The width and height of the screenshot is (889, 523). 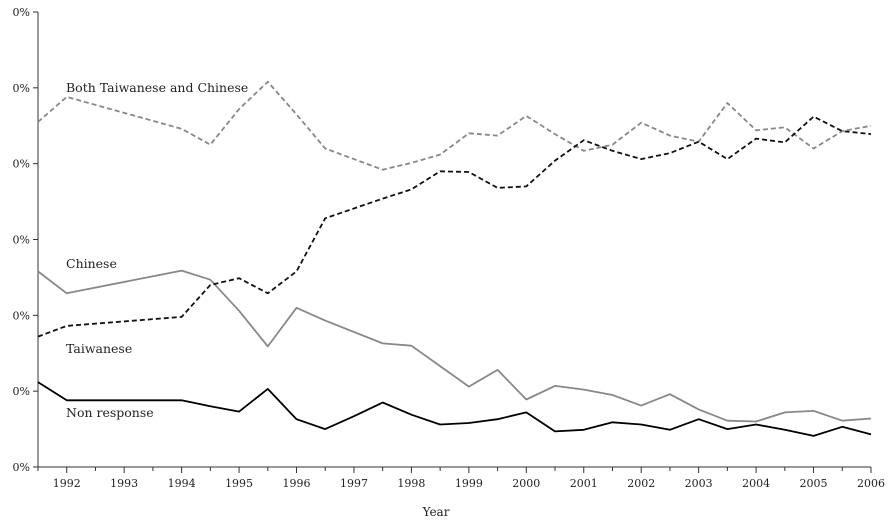 What do you see at coordinates (354, 483) in the screenshot?
I see `x-tick-label: 1997` at bounding box center [354, 483].